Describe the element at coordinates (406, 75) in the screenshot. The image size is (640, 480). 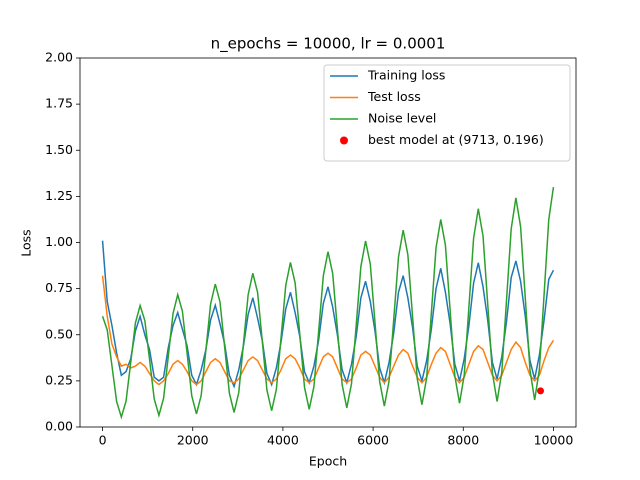
I see `legend-label: Training loss` at that location.